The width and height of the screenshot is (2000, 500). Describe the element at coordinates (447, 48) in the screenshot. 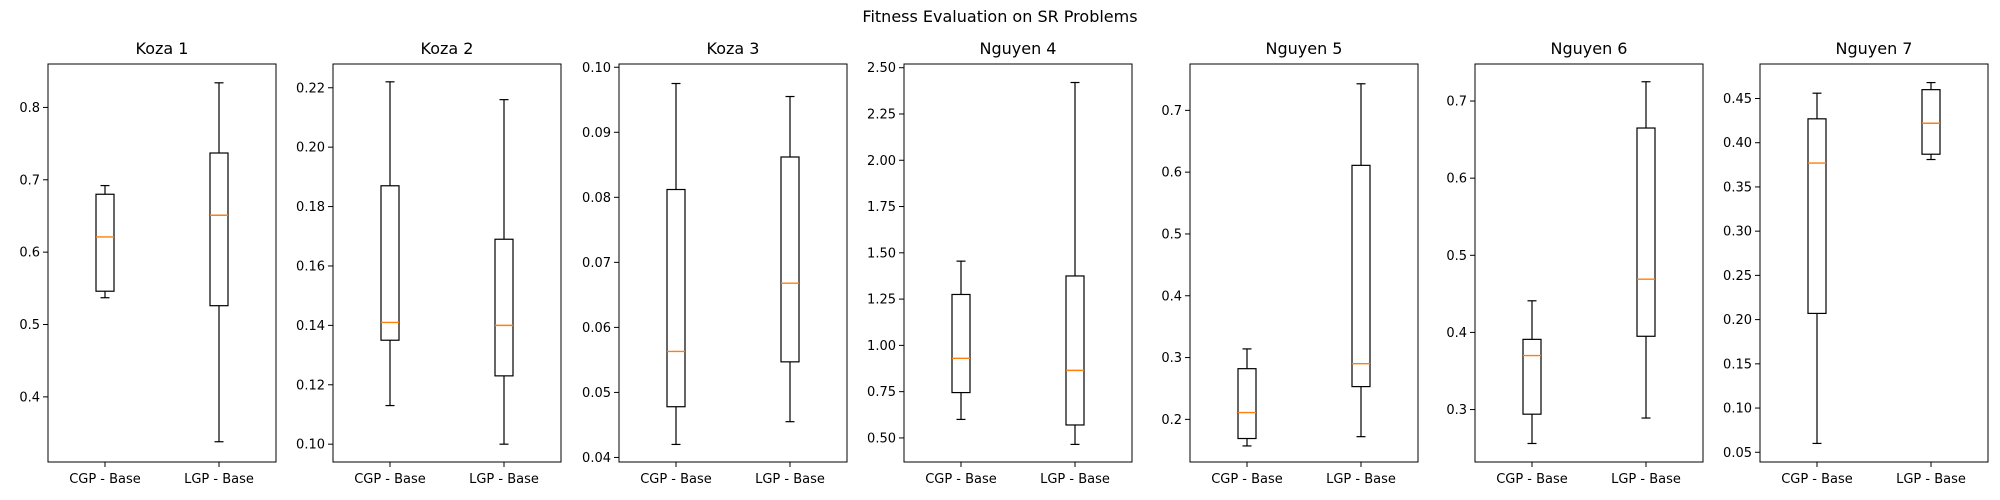

I see `panel-title: Koza 2` at that location.